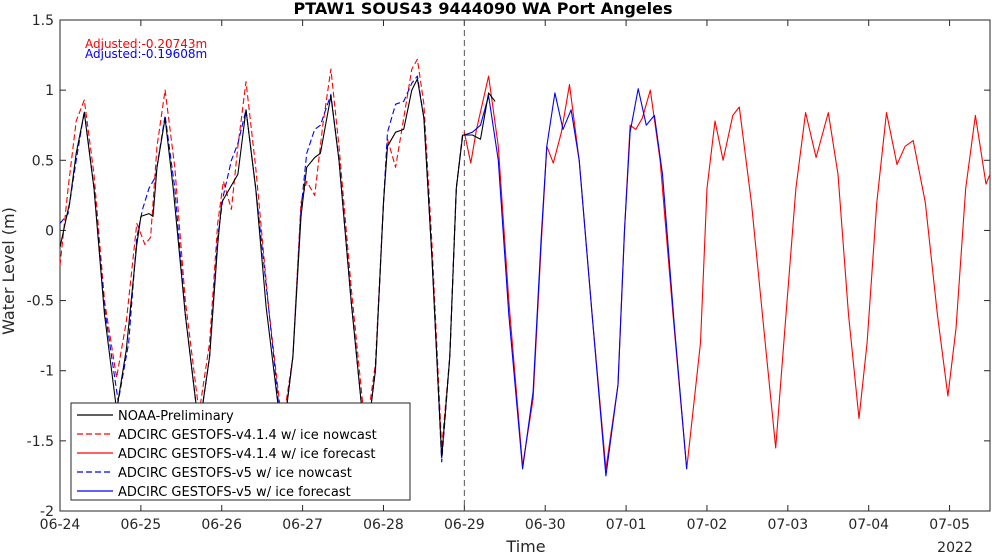 This screenshot has width=992, height=555. I want to click on legend-box, so click(240, 451).